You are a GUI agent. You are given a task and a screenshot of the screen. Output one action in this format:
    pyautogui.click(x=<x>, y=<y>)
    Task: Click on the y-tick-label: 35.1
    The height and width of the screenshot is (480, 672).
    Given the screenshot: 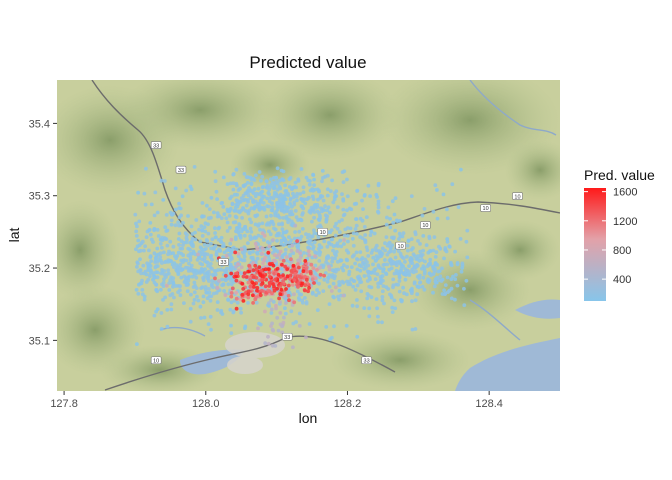 What is the action you would take?
    pyautogui.click(x=39, y=341)
    